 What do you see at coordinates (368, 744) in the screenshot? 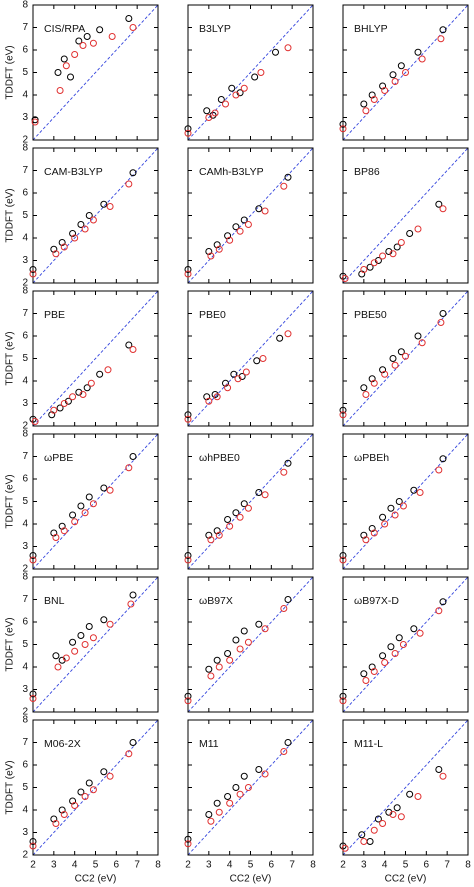
I see `panel-title: M11-L` at bounding box center [368, 744].